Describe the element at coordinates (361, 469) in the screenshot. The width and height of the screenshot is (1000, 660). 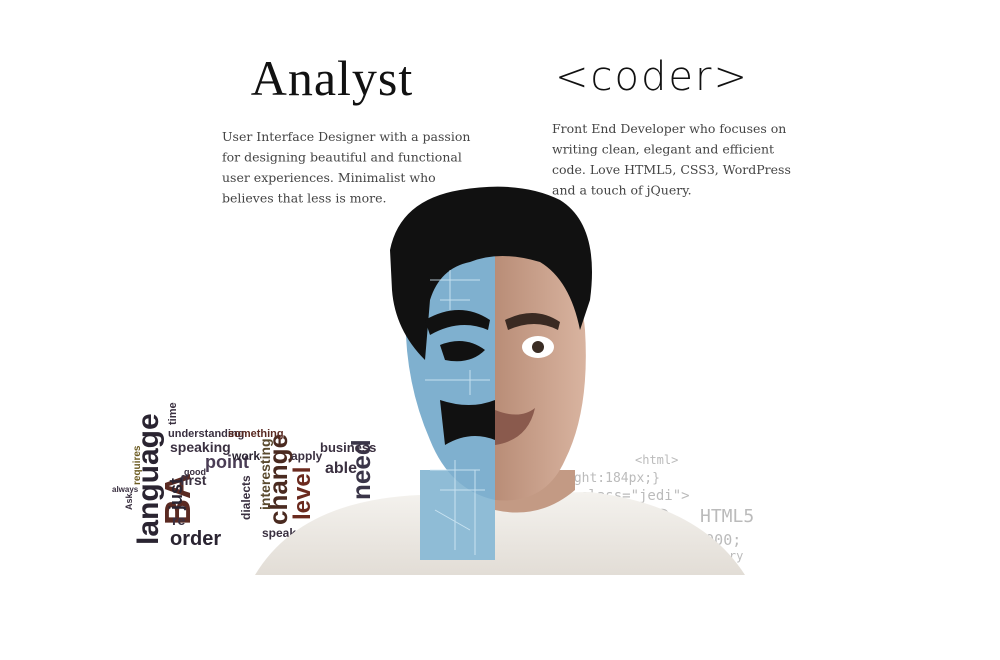
I see `cloud-word: need` at that location.